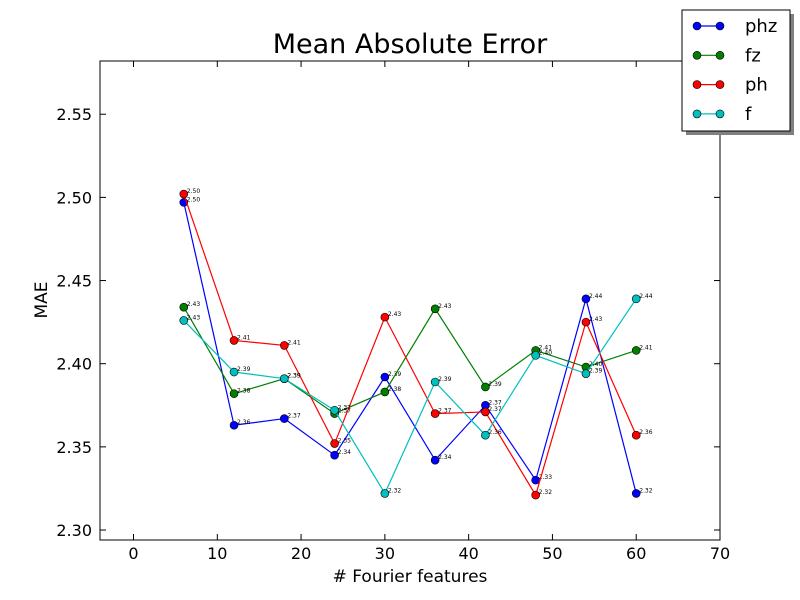 This screenshot has width=800, height=600. I want to click on data-label-ph: 2.37, so click(445, 411).